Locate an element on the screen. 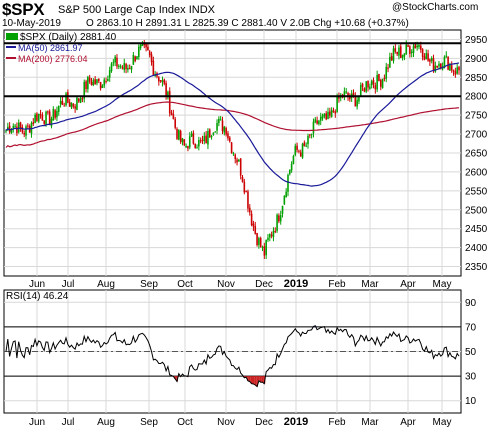 This screenshot has width=495, height=430. rsi-y-tick-label: 50 is located at coordinates (471, 352).